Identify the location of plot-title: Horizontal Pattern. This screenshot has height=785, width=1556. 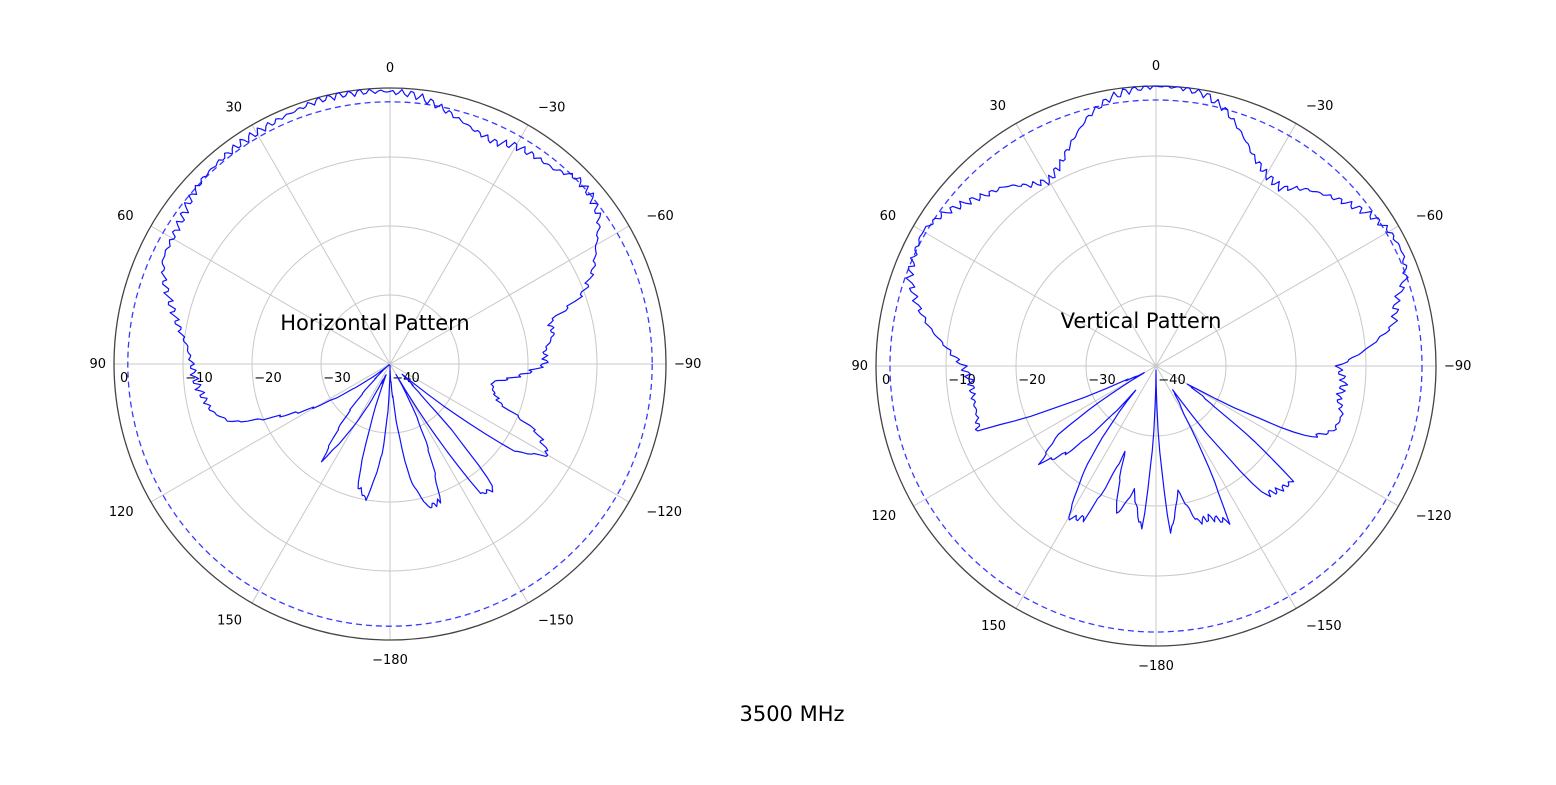
(374, 323).